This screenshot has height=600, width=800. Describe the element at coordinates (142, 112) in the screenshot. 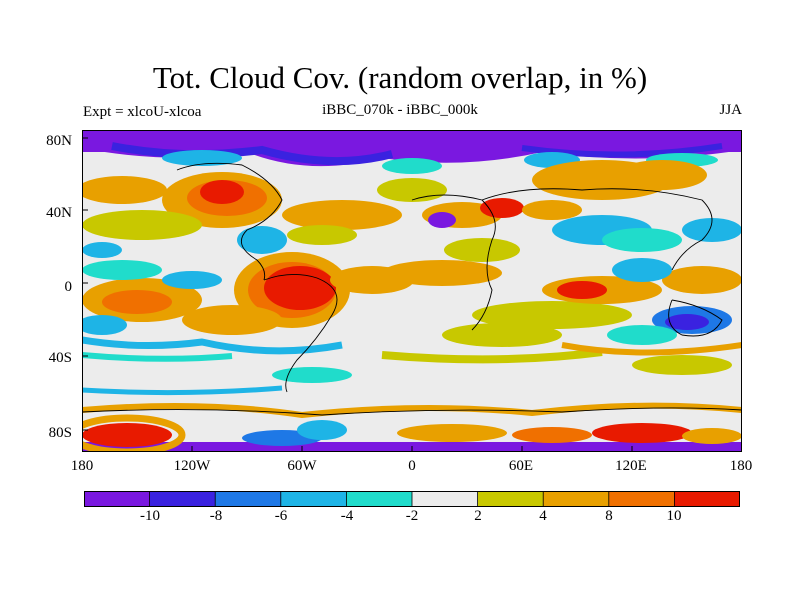

I see `experiment-label: Expt = xlcoU-xlcoa` at that location.